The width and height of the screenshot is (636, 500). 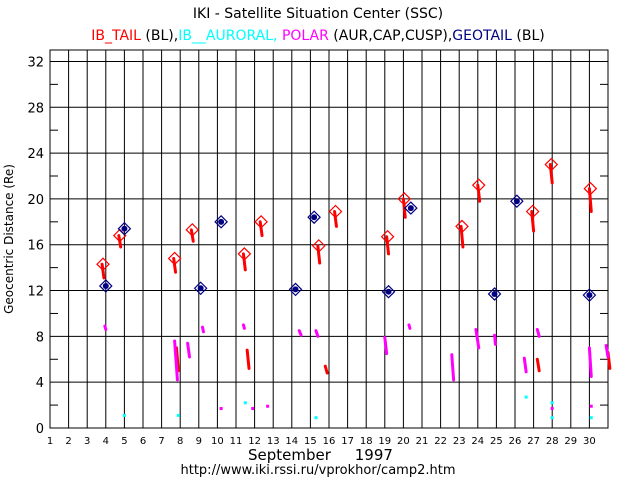 I want to click on x-tick-label: 25, so click(x=496, y=441).